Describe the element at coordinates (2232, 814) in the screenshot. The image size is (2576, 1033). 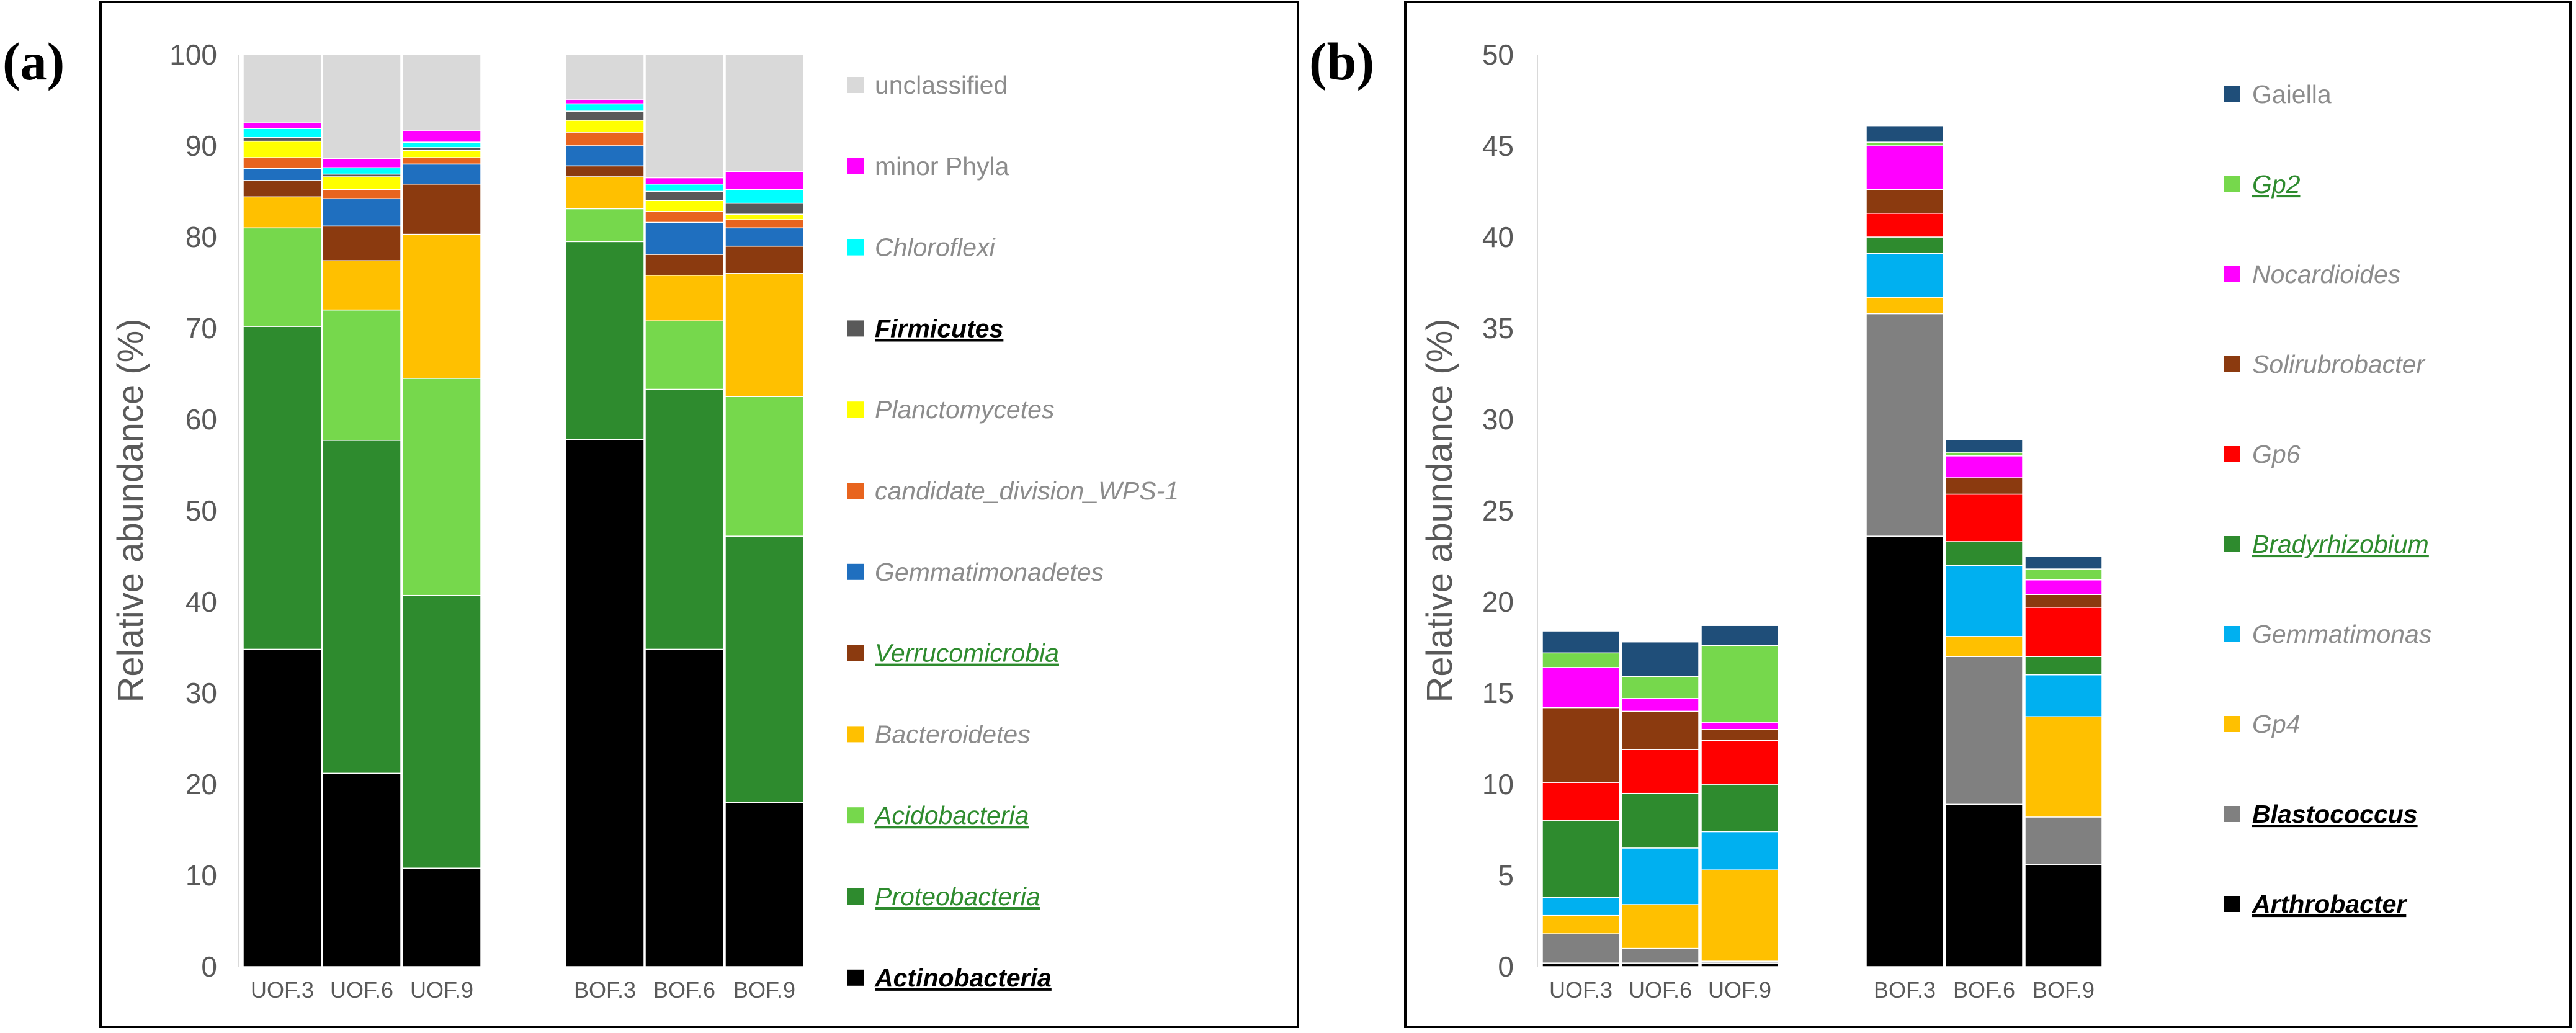
I see `panel-b-legend-swatch-blastococcus` at that location.